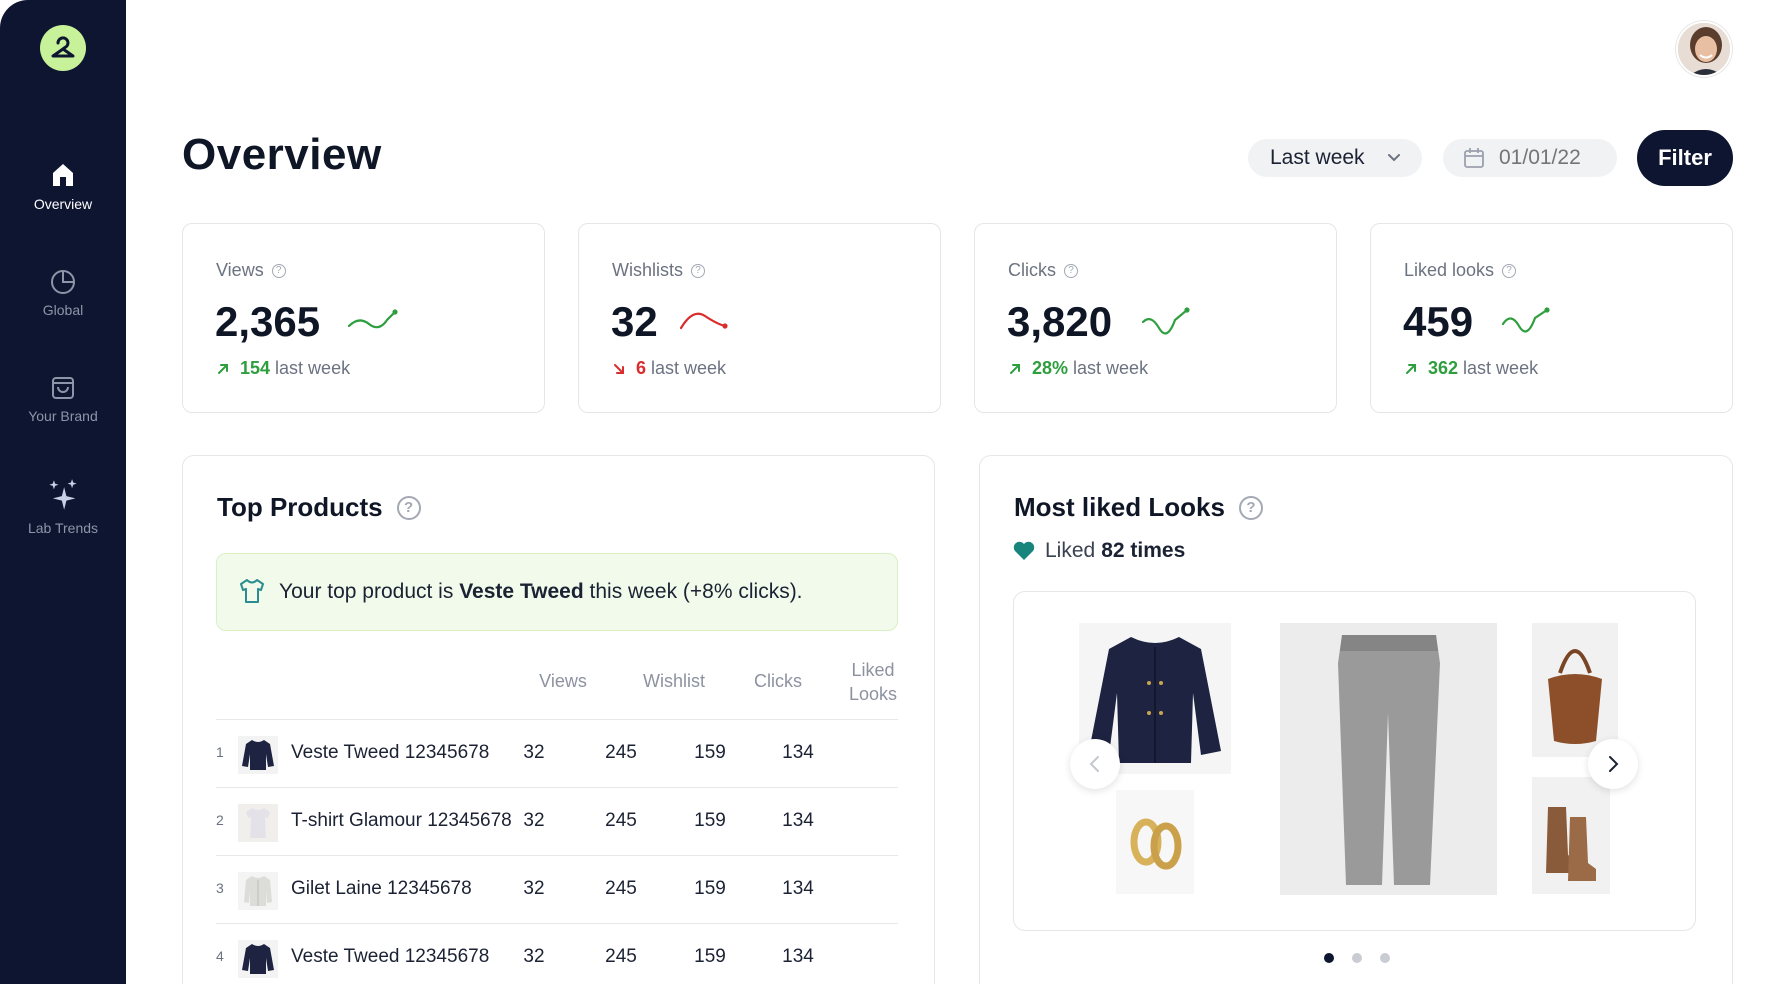 The image size is (1788, 984). Describe the element at coordinates (258, 891) in the screenshot. I see `cardigan-thumbnail-icon` at that location.